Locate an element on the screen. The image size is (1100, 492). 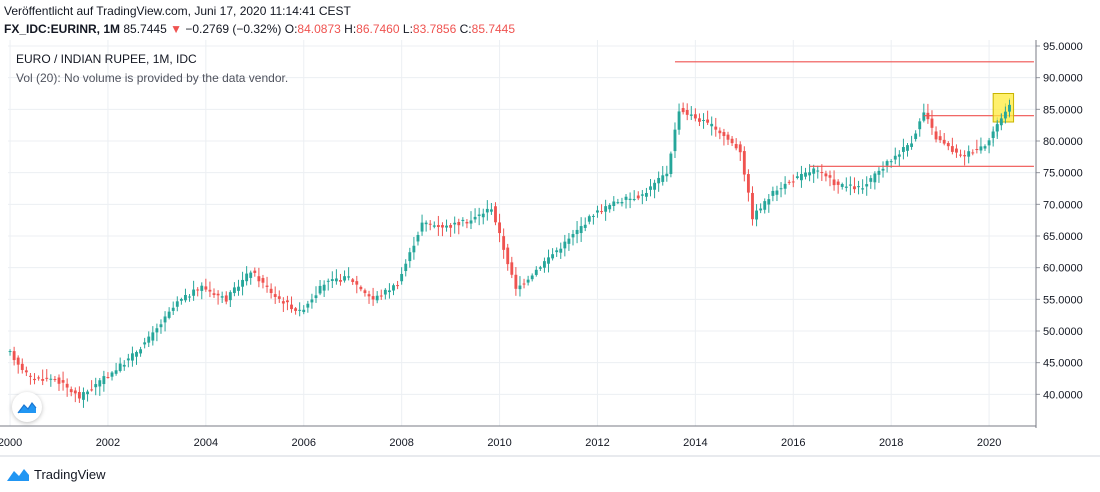
symbol-name: FX_IDC:EURINR, 1M is located at coordinates (62, 29).